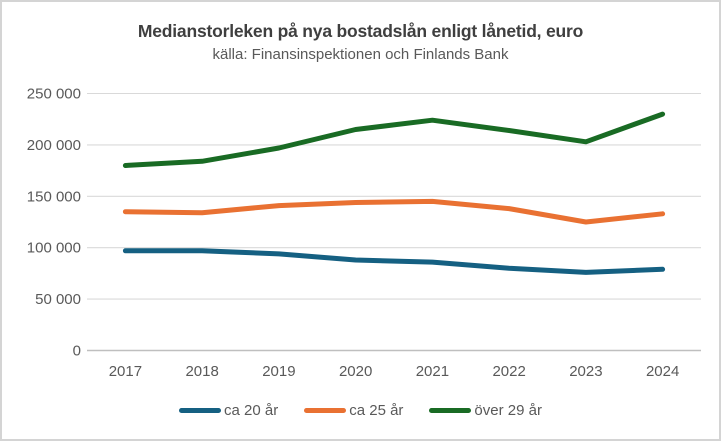  I want to click on chart-legend: ca 20 år ca 25 år över 29 år, so click(360, 410).